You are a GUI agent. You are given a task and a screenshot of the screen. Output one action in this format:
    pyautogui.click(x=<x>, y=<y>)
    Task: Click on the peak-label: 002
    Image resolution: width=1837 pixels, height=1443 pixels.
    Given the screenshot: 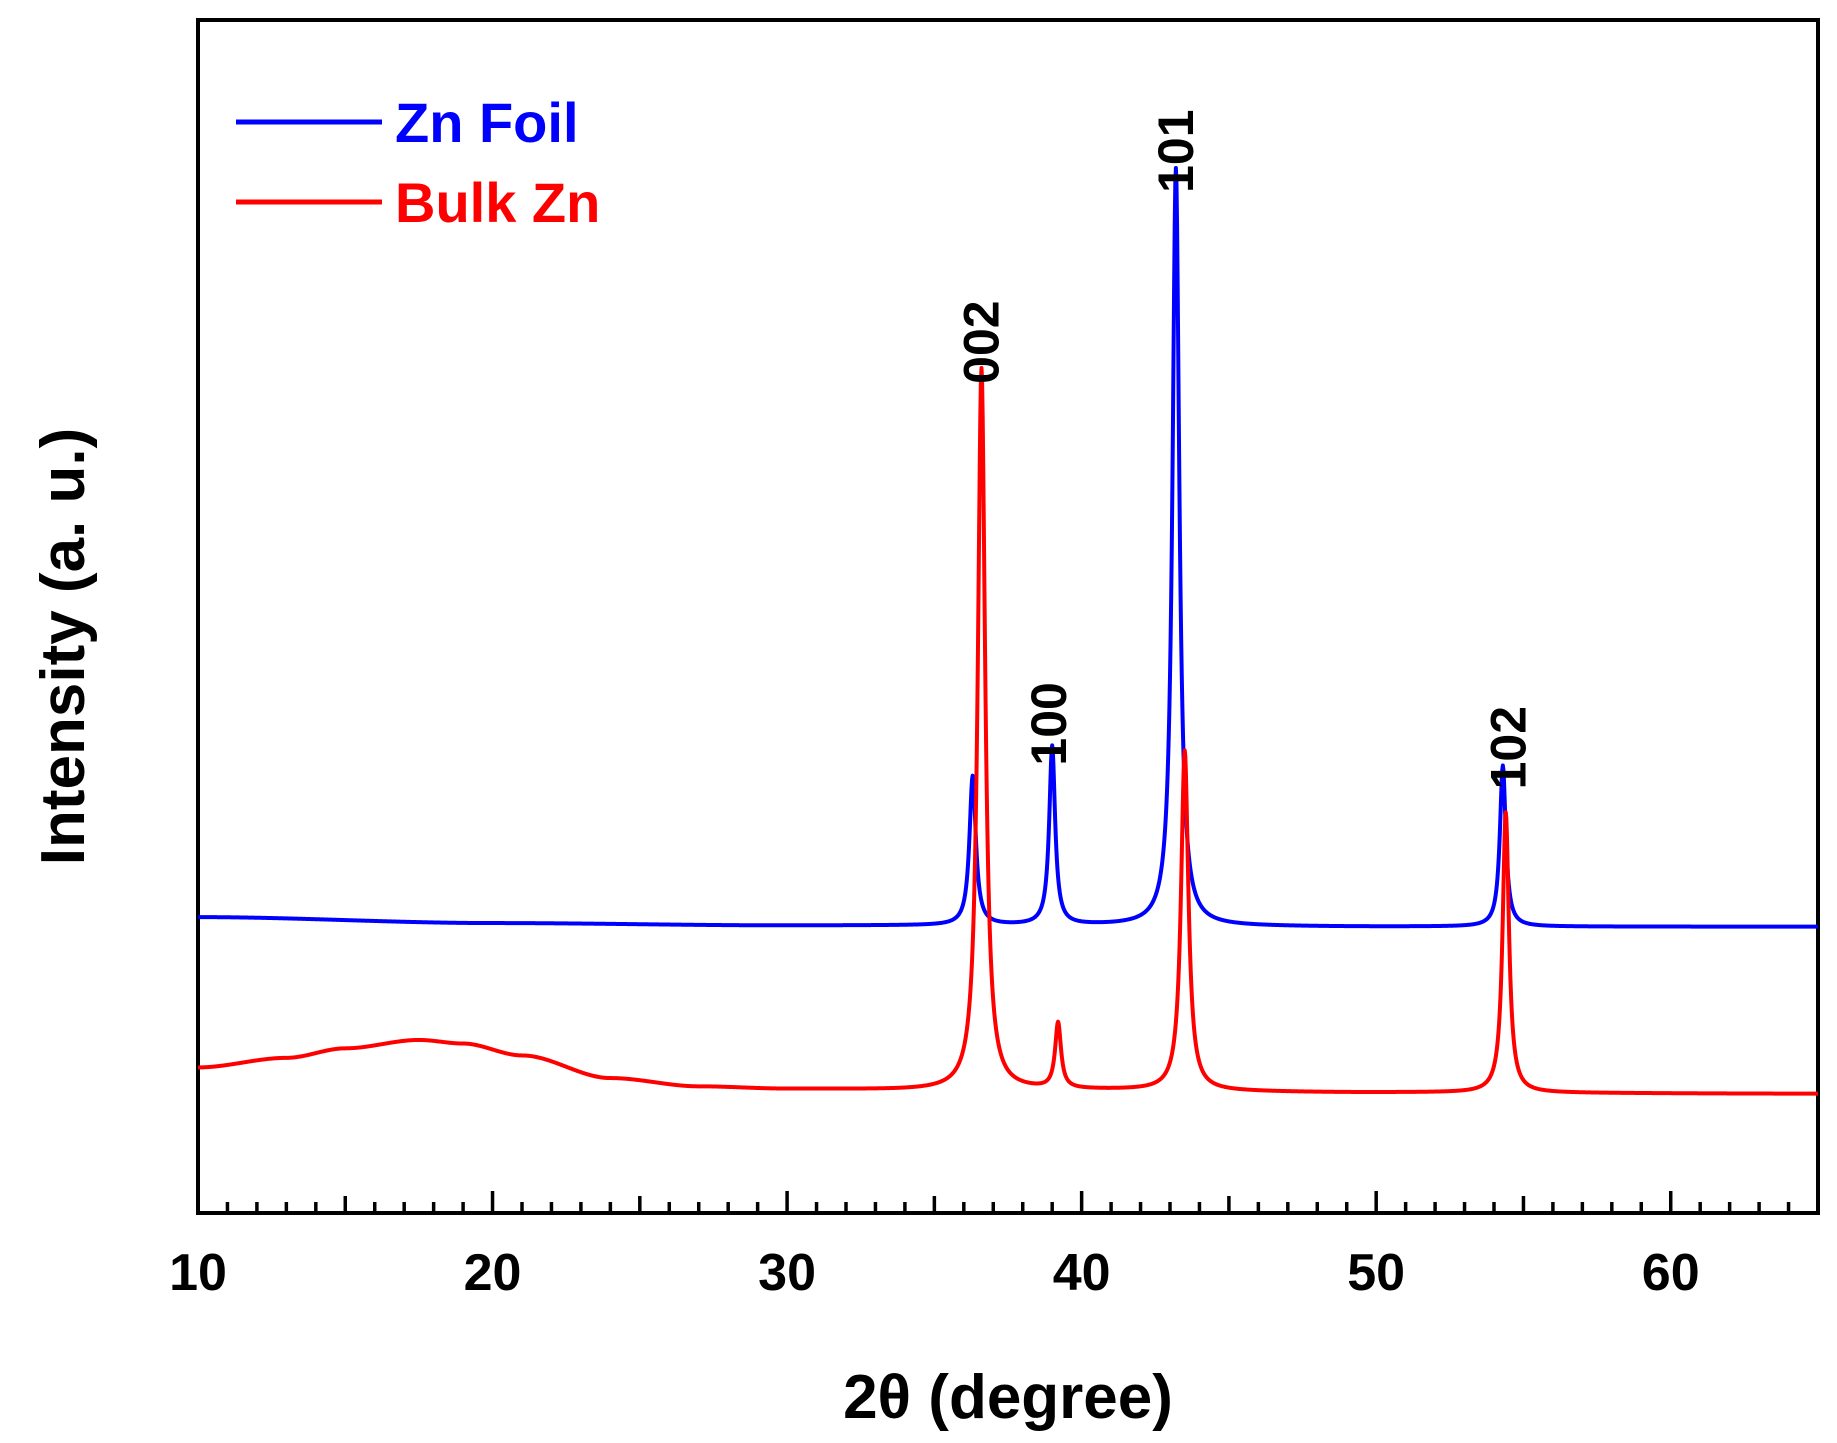 What is the action you would take?
    pyautogui.click(x=982, y=341)
    